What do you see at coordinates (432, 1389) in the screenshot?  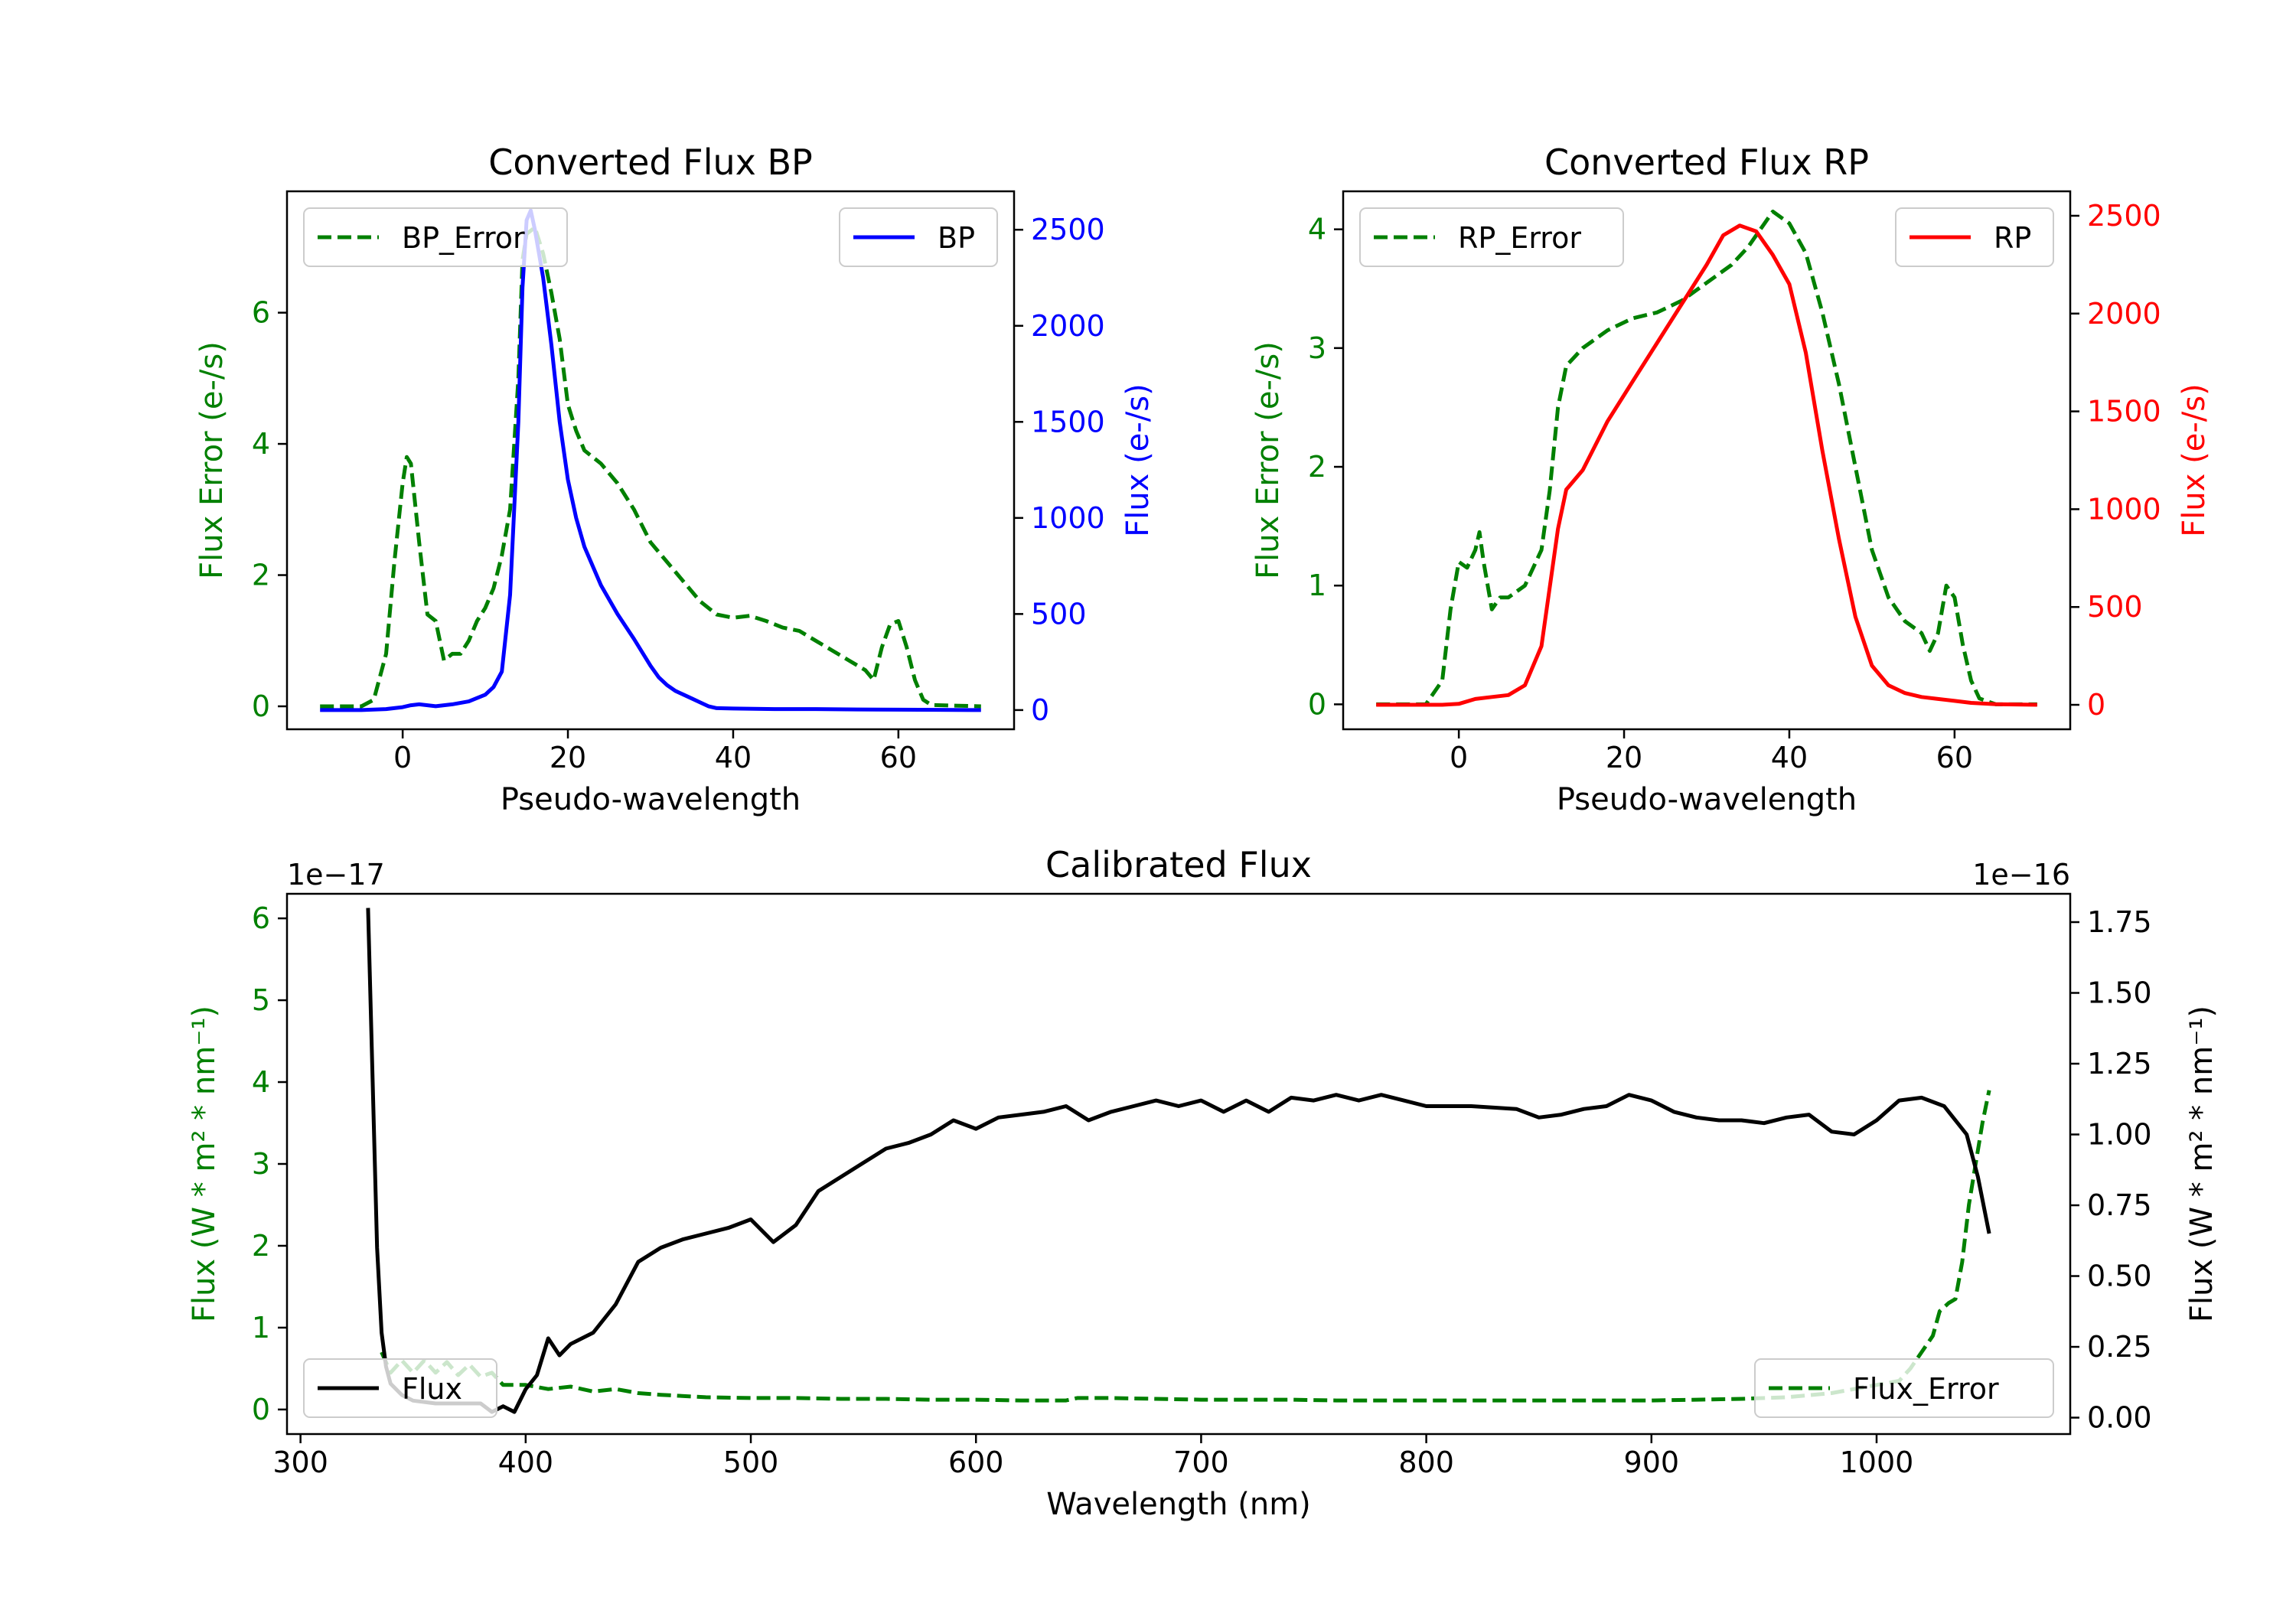 I see `legend-label: Flux` at bounding box center [432, 1389].